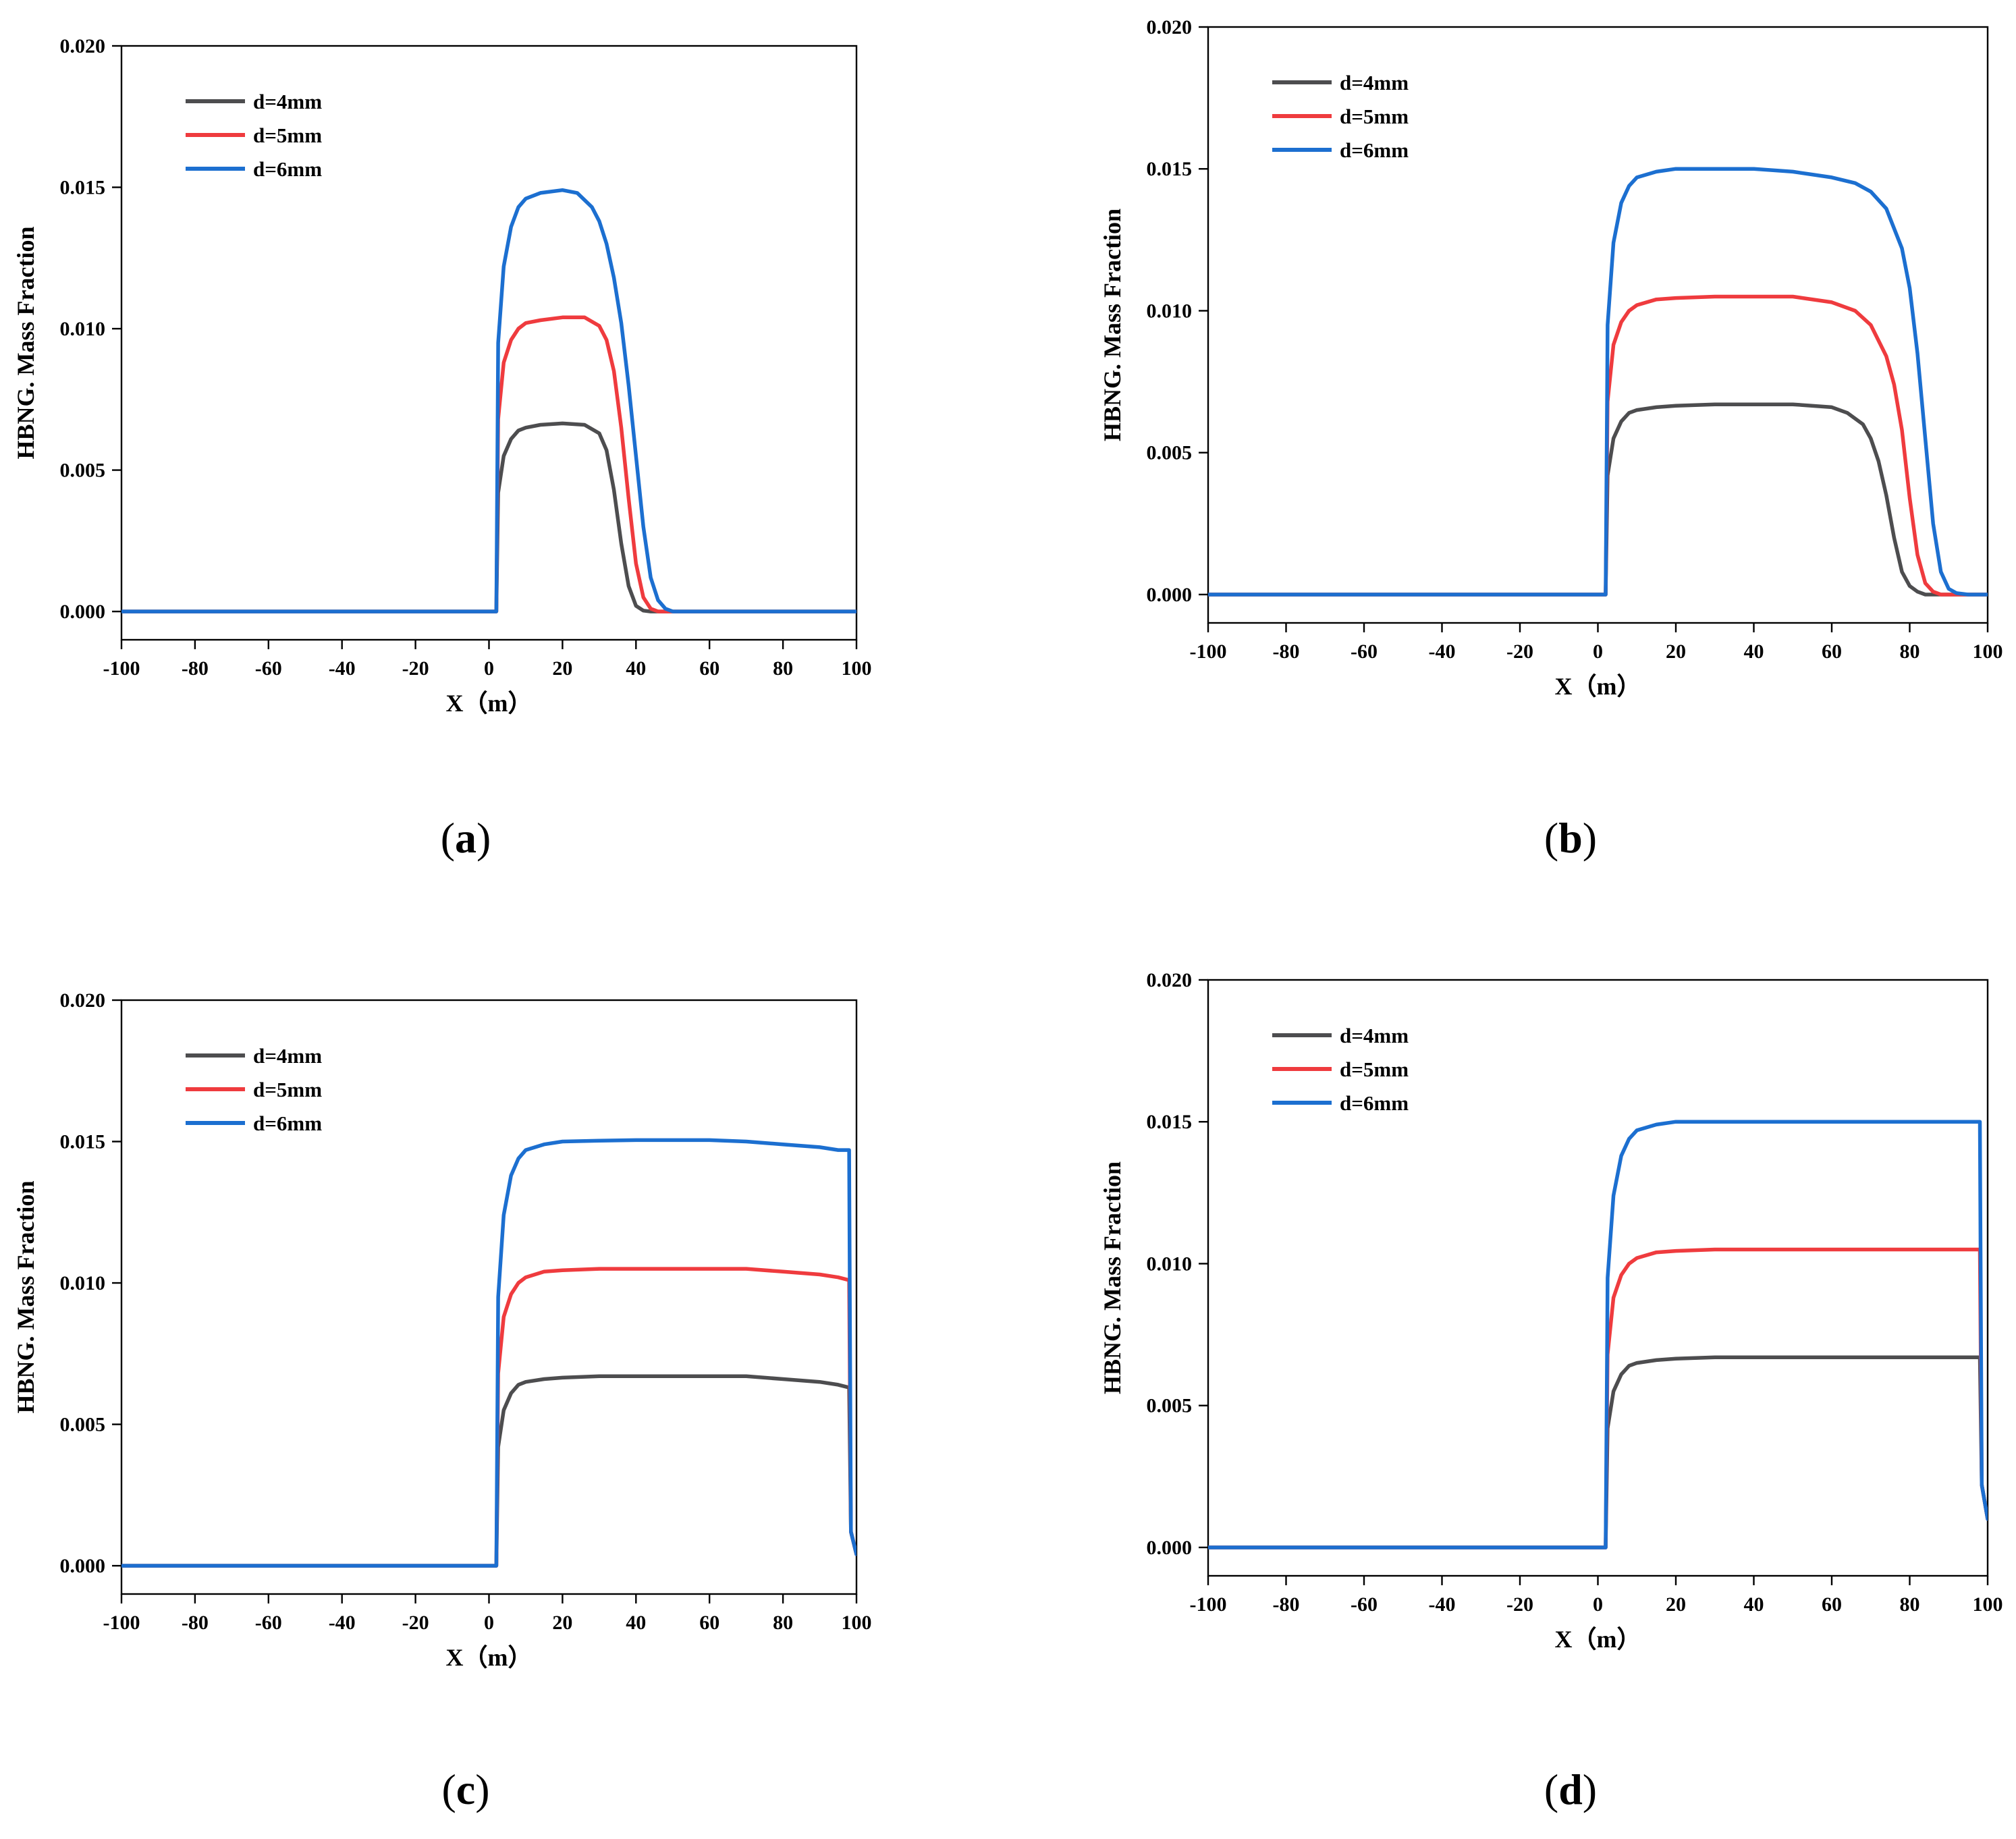 The image size is (2016, 1839). I want to click on panel-b-caption: (b), so click(1571, 838).